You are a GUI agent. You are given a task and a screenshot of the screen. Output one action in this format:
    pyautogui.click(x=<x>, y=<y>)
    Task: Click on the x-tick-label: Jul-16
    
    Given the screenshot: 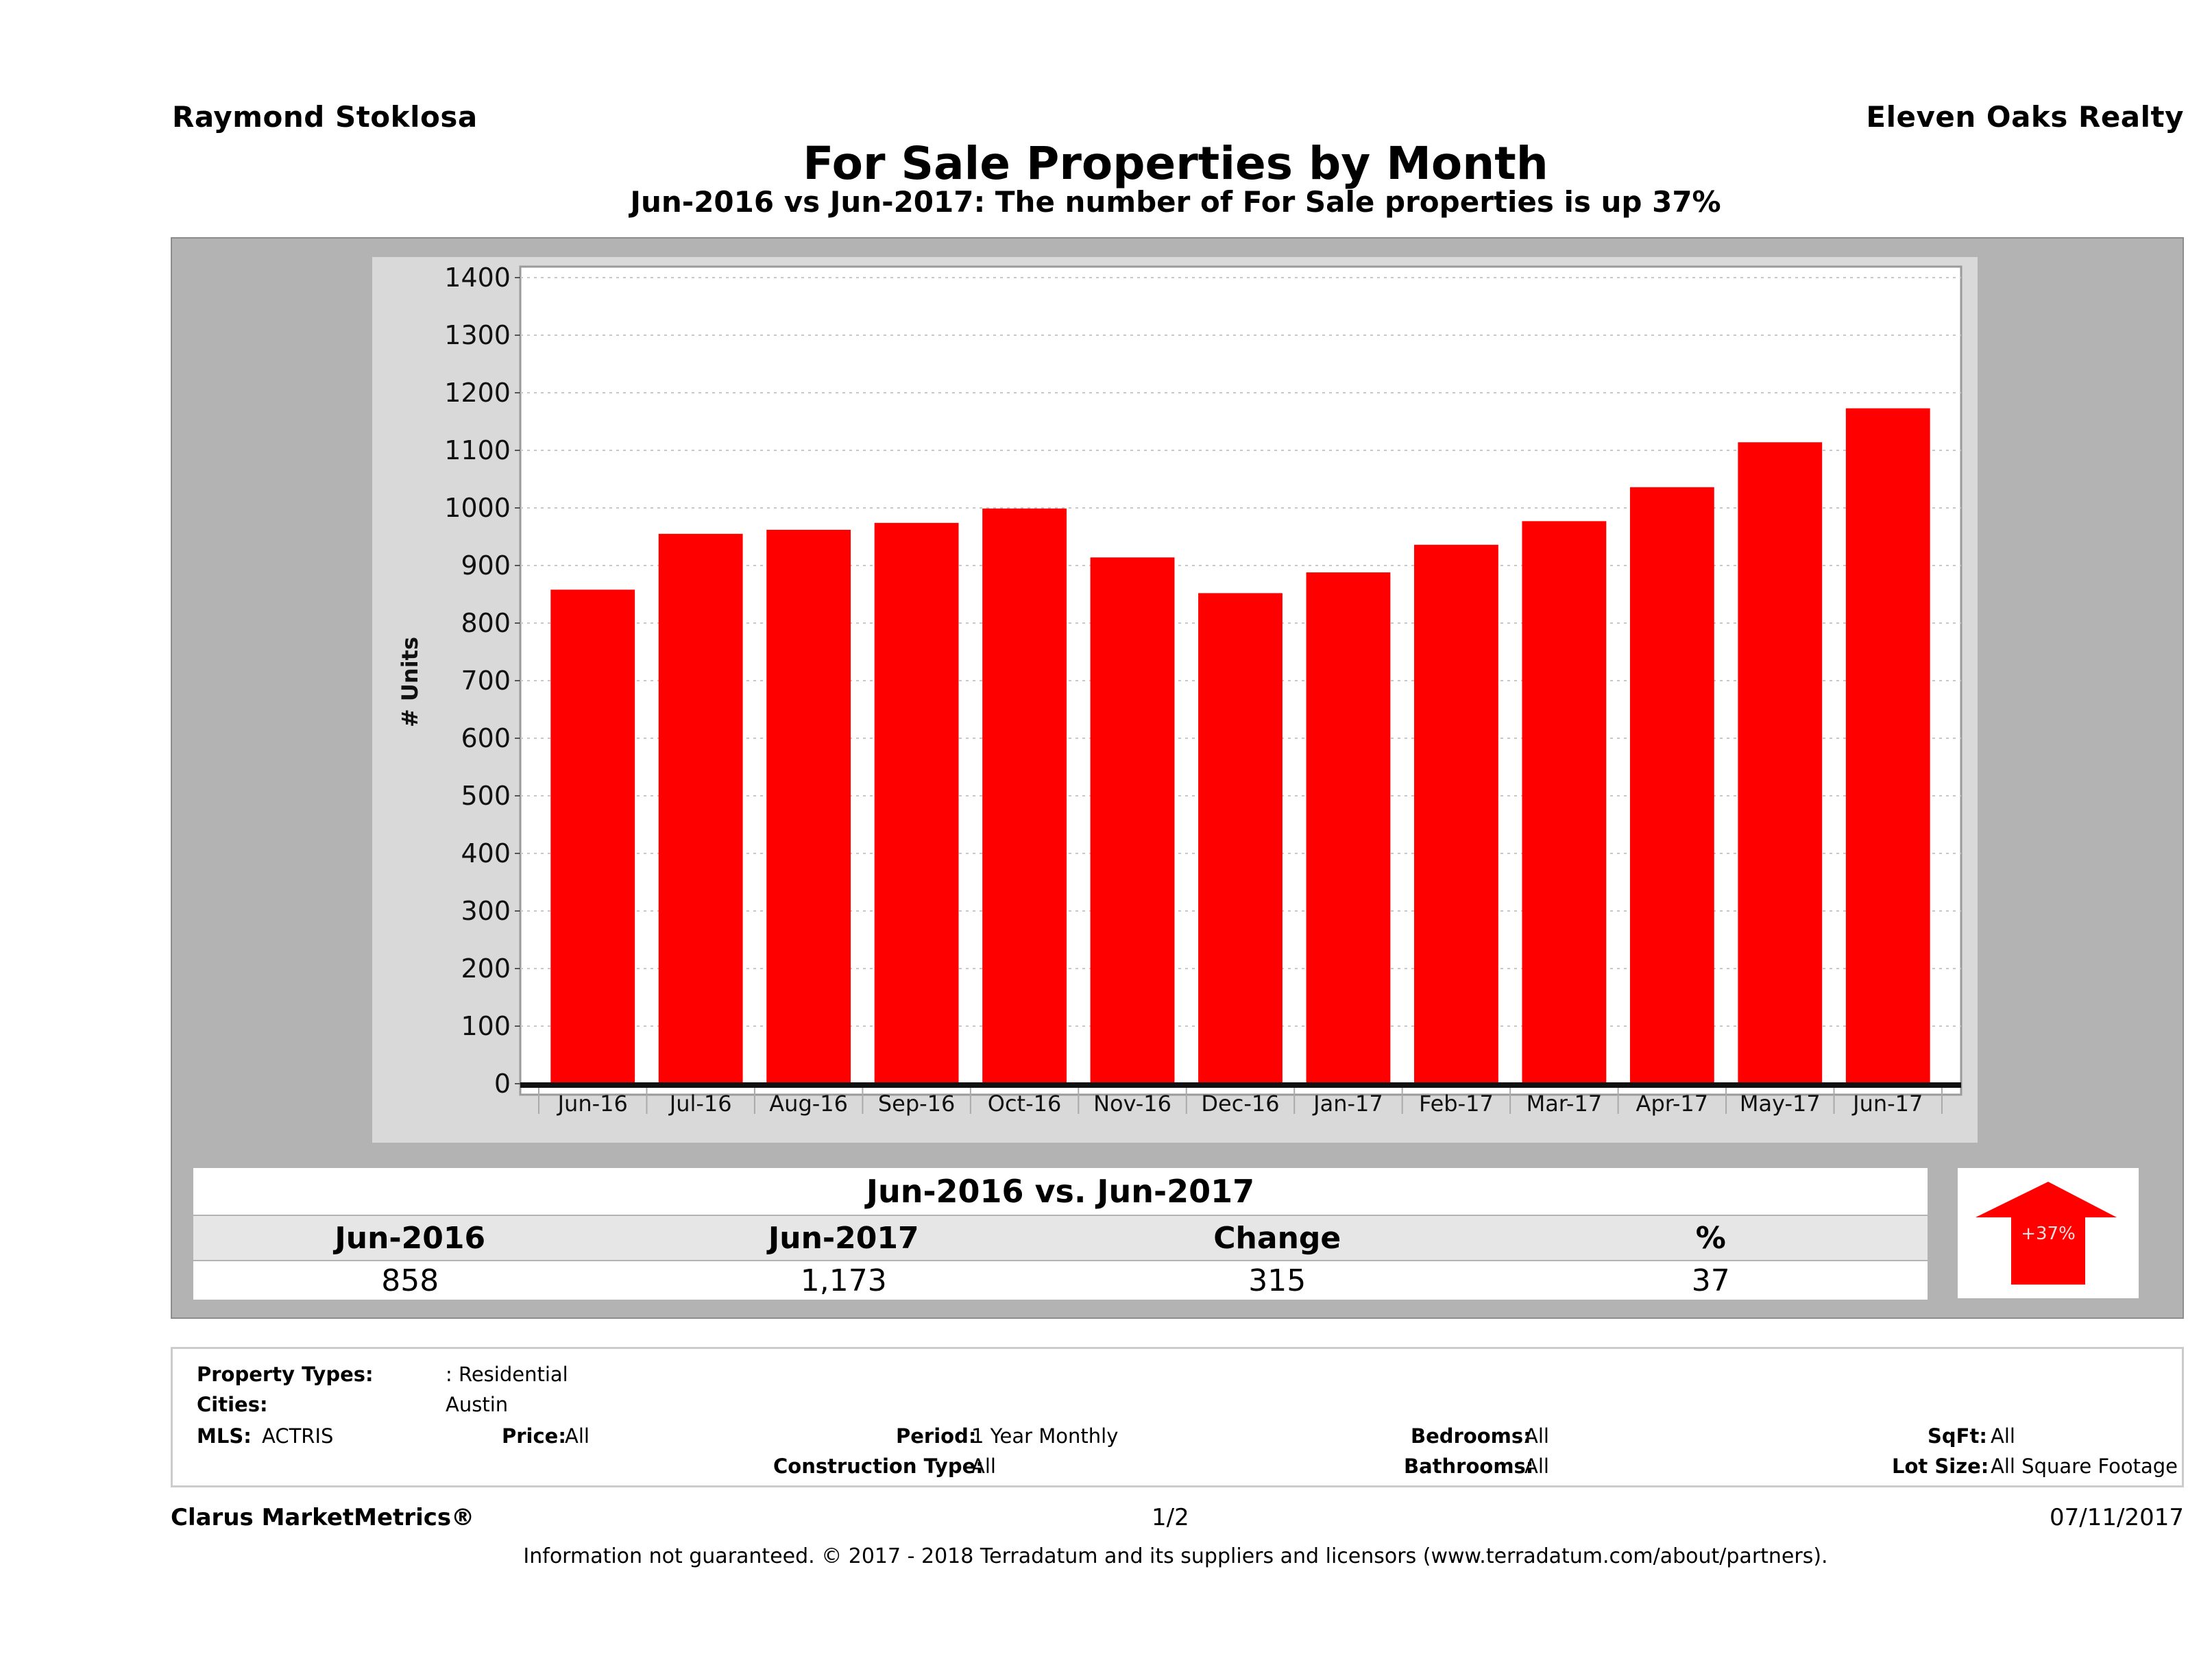 What is the action you would take?
    pyautogui.click(x=700, y=1104)
    